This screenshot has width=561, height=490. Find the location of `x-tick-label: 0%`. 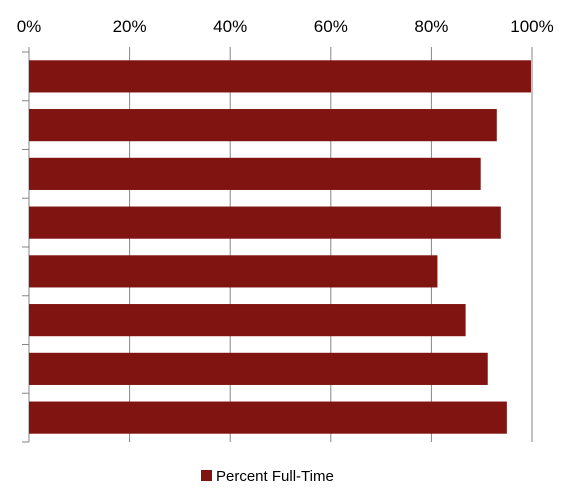

x-tick-label: 0% is located at coordinates (29, 26).